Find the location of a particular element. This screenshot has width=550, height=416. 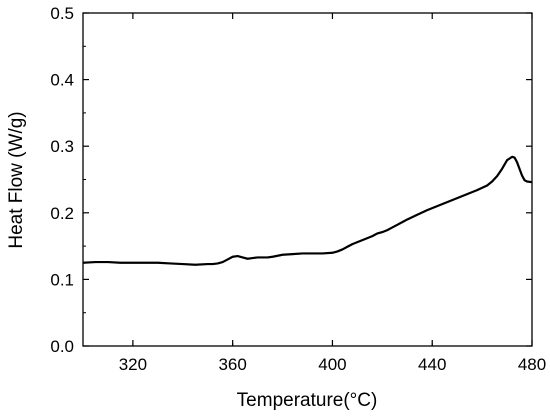

y-tick-label: 0.4 is located at coordinates (62, 80).